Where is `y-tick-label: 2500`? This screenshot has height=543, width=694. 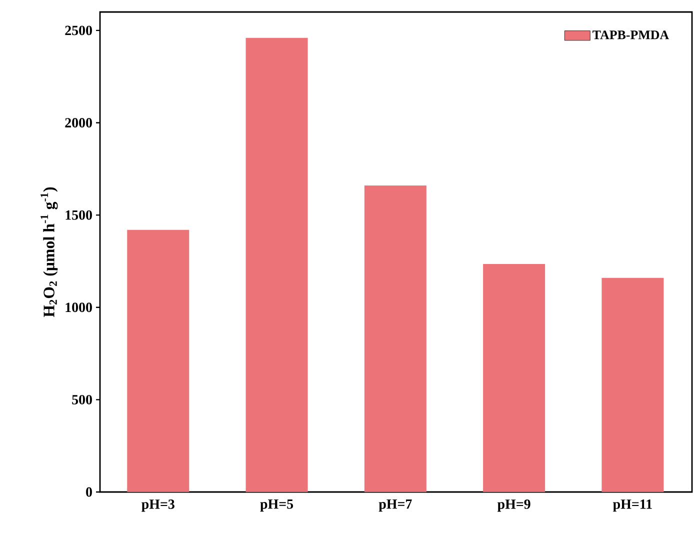 y-tick-label: 2500 is located at coordinates (78, 31).